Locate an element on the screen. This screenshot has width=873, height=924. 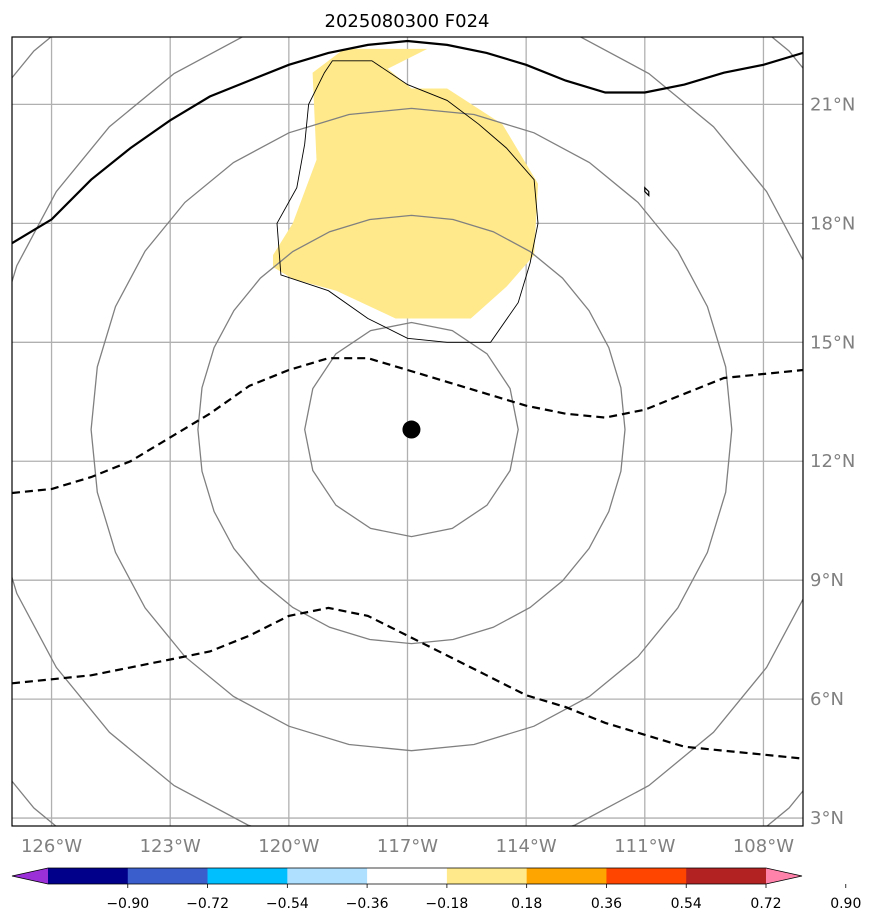
lon-tick-label: 111°W is located at coordinates (644, 846).